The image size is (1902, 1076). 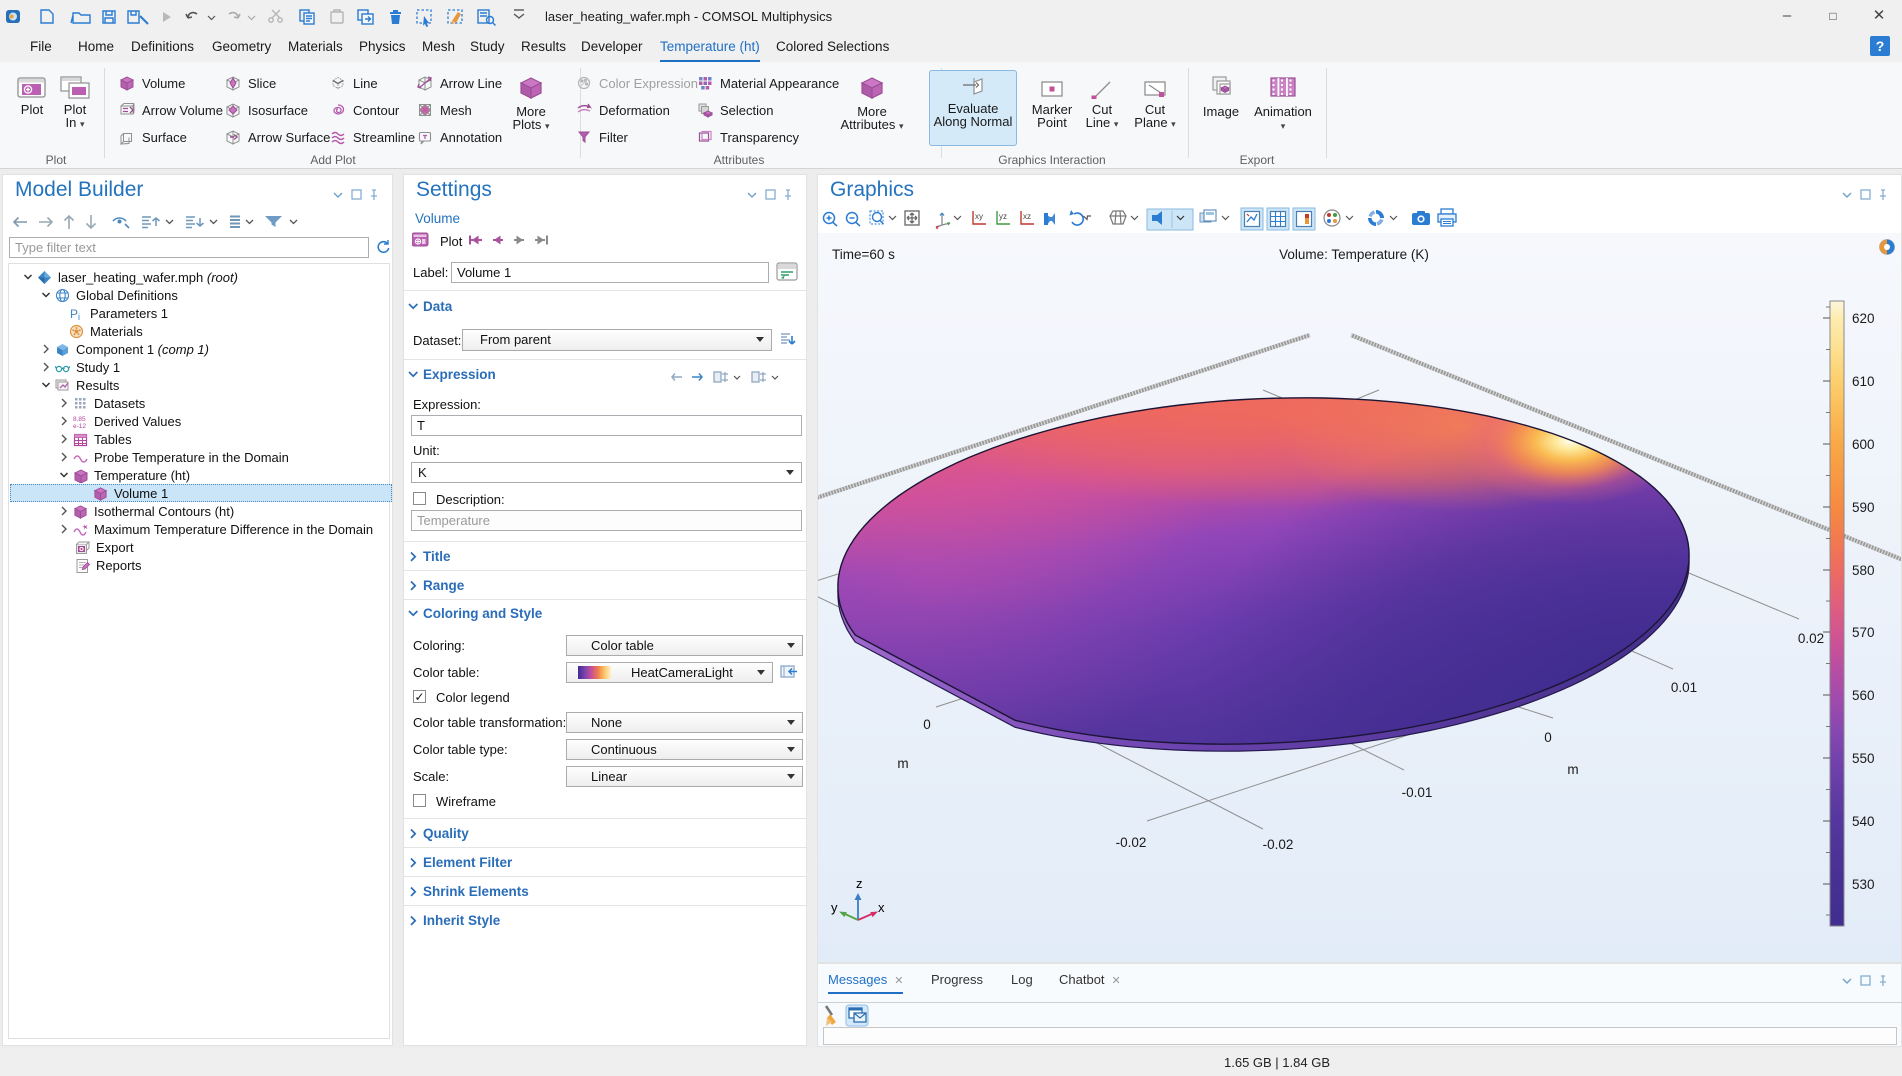 I want to click on svg-text: 0.02, so click(x=1811, y=638).